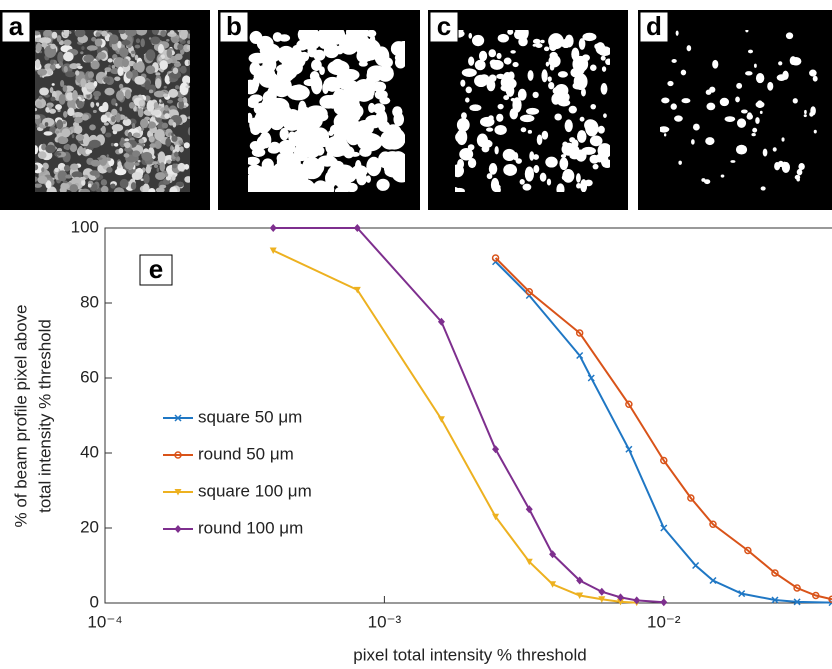 The image size is (832, 669). Describe the element at coordinates (326, 111) in the screenshot. I see `speckle` at that location.